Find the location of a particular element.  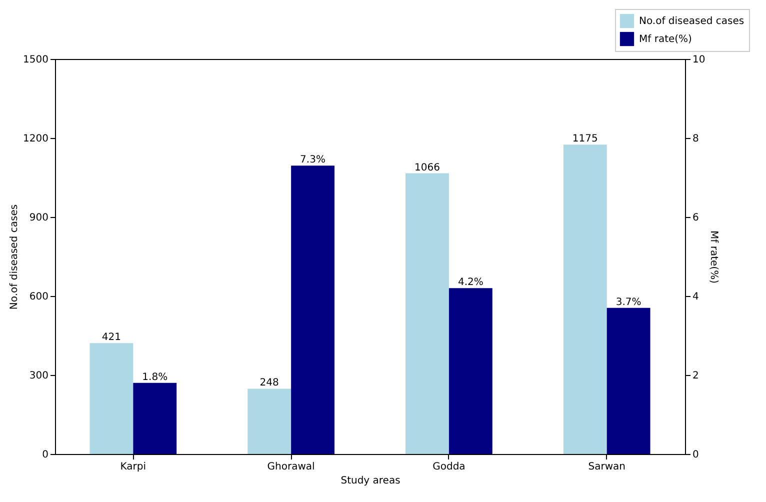

x-tick-label: Ghorawal is located at coordinates (291, 467).